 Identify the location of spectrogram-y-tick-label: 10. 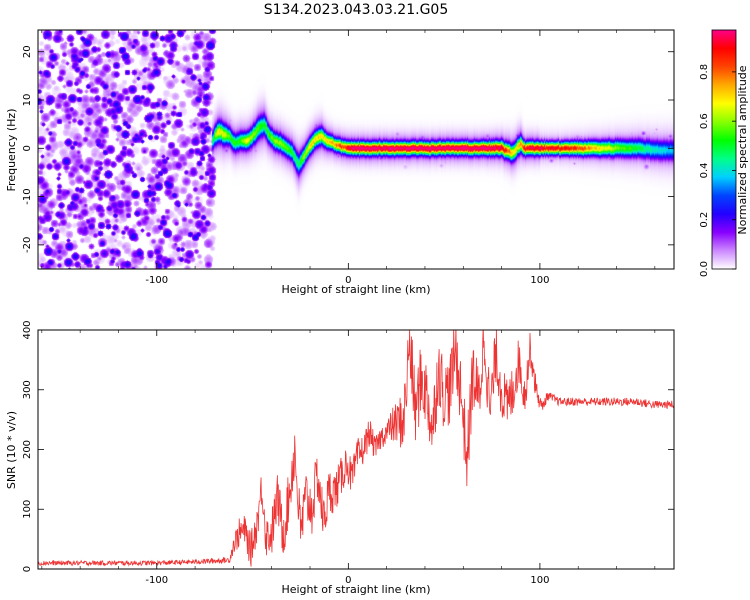
(27, 100).